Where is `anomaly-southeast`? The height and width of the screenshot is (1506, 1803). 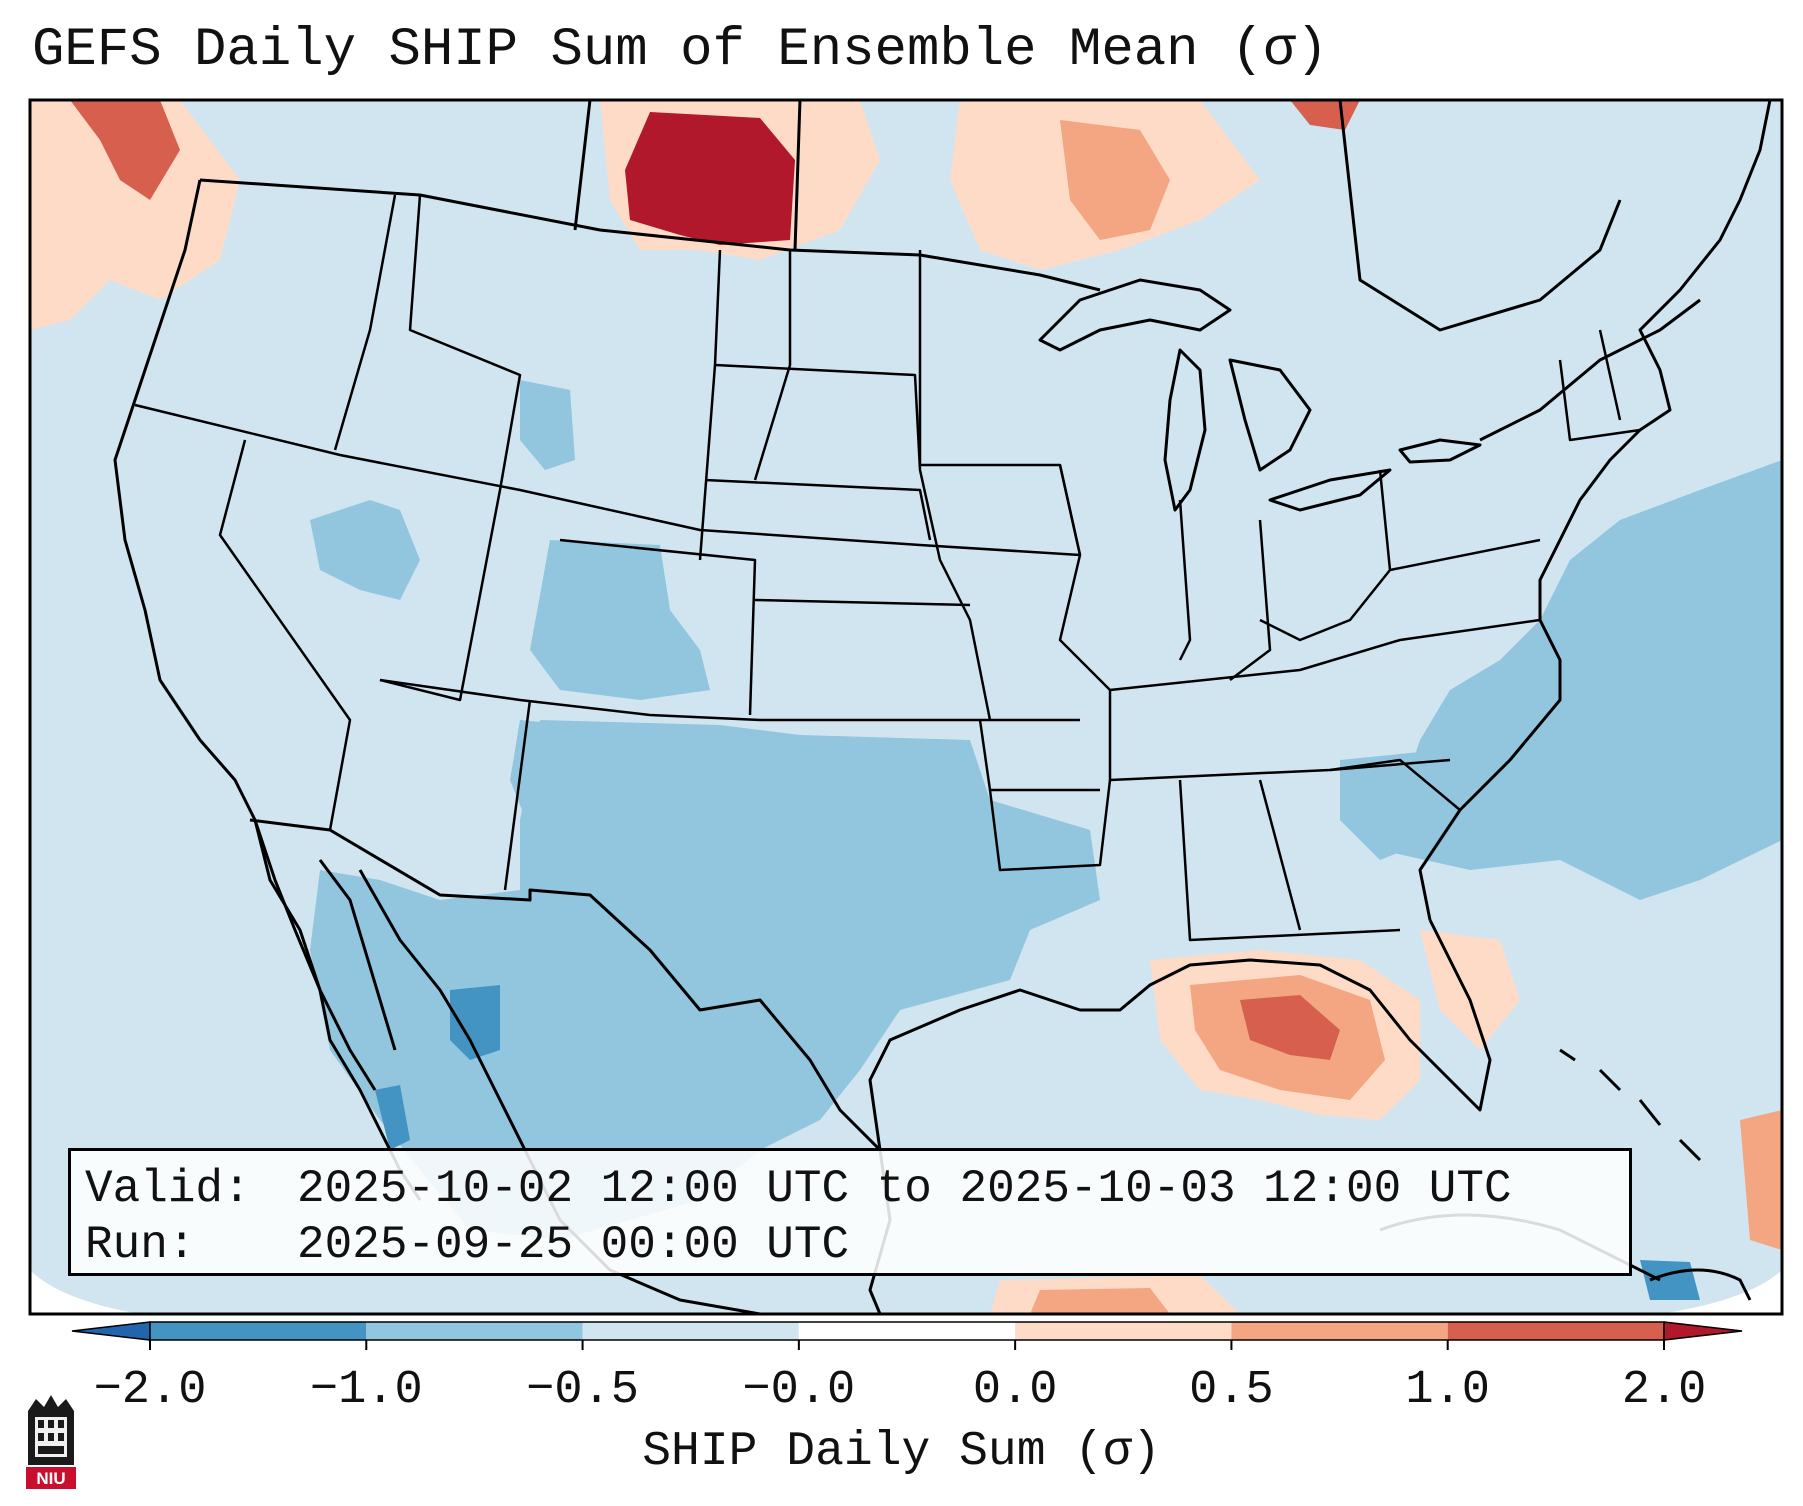 anomaly-southeast is located at coordinates (1405, 805).